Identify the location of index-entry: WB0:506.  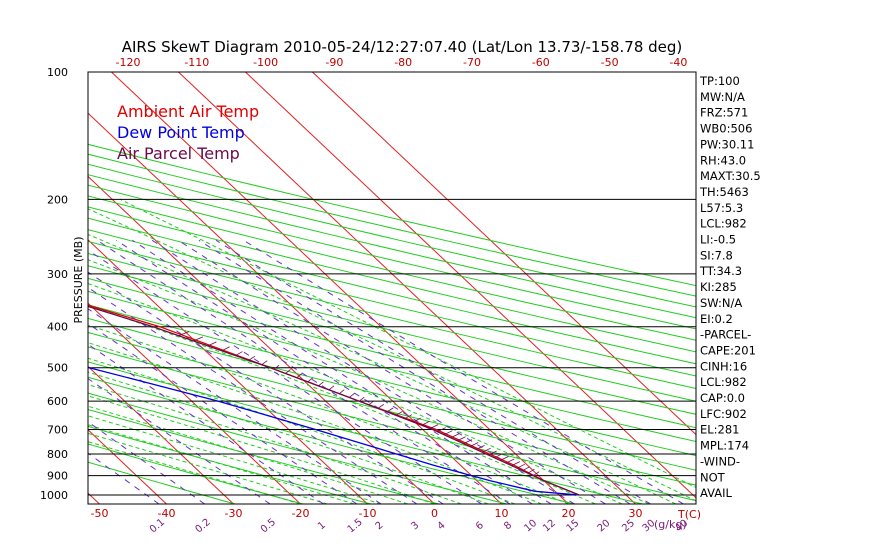
(726, 129).